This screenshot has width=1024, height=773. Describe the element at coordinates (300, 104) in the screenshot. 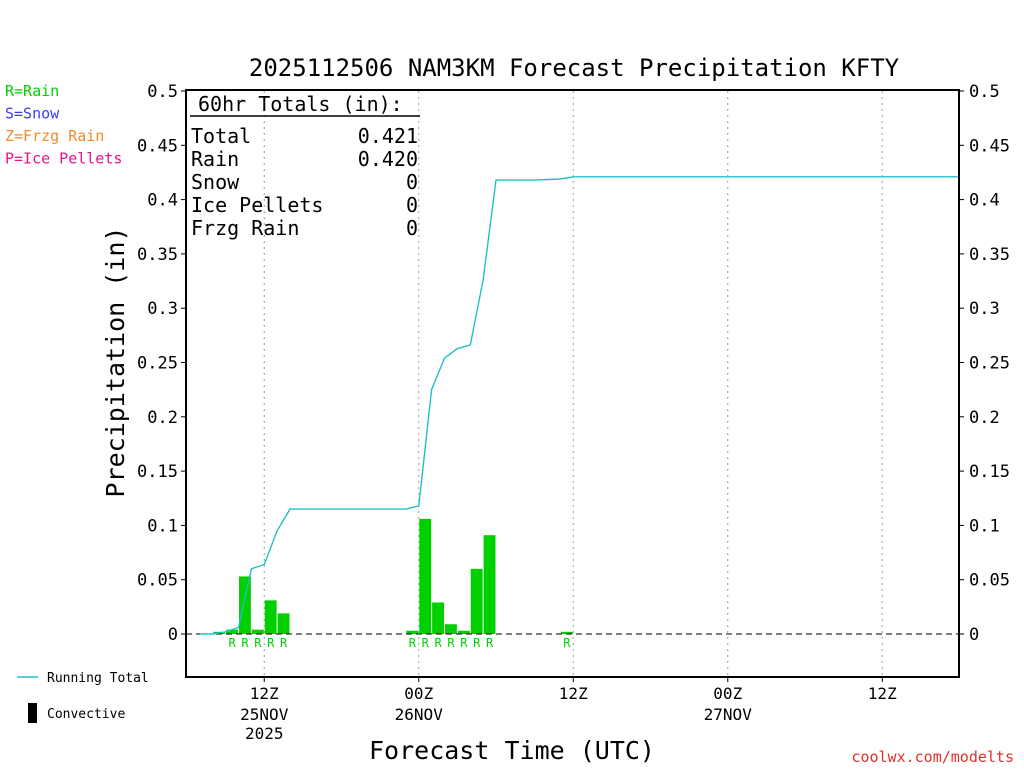

I see `totals-heading: 60hr Totals (in):` at that location.